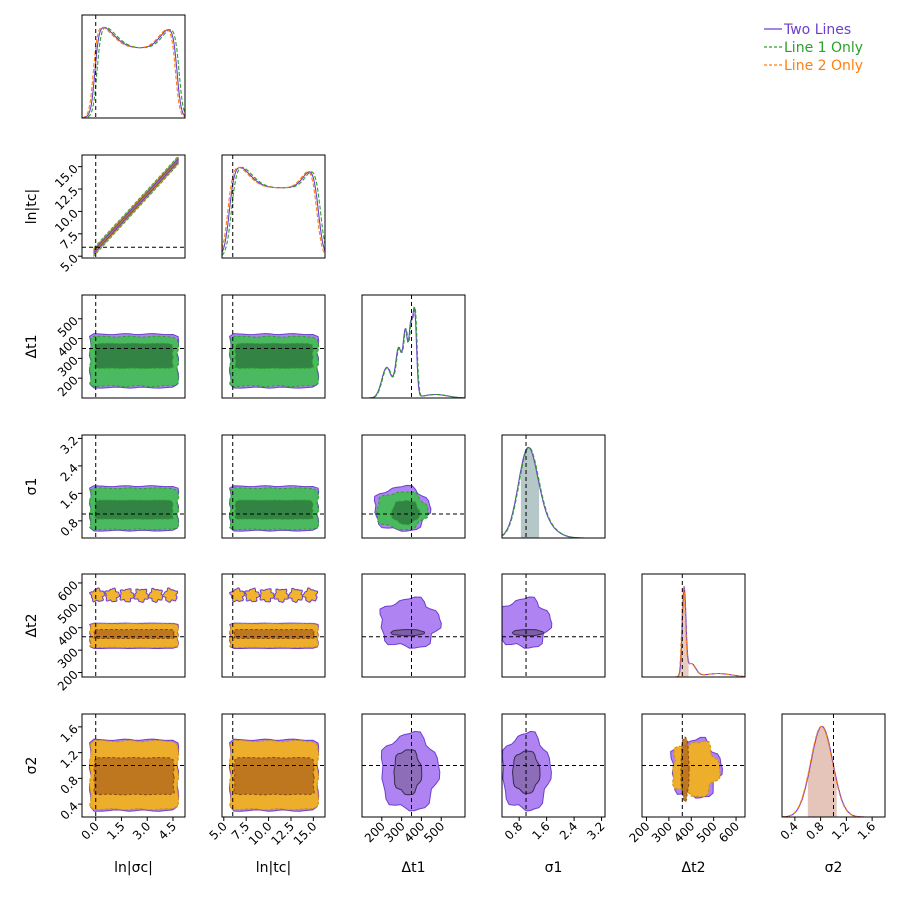  I want to click on x-tick-label: 15.0, so click(305, 833).